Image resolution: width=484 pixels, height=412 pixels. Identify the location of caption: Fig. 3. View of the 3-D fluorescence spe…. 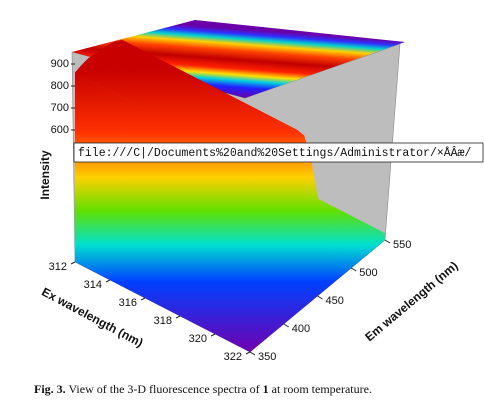
(203, 389).